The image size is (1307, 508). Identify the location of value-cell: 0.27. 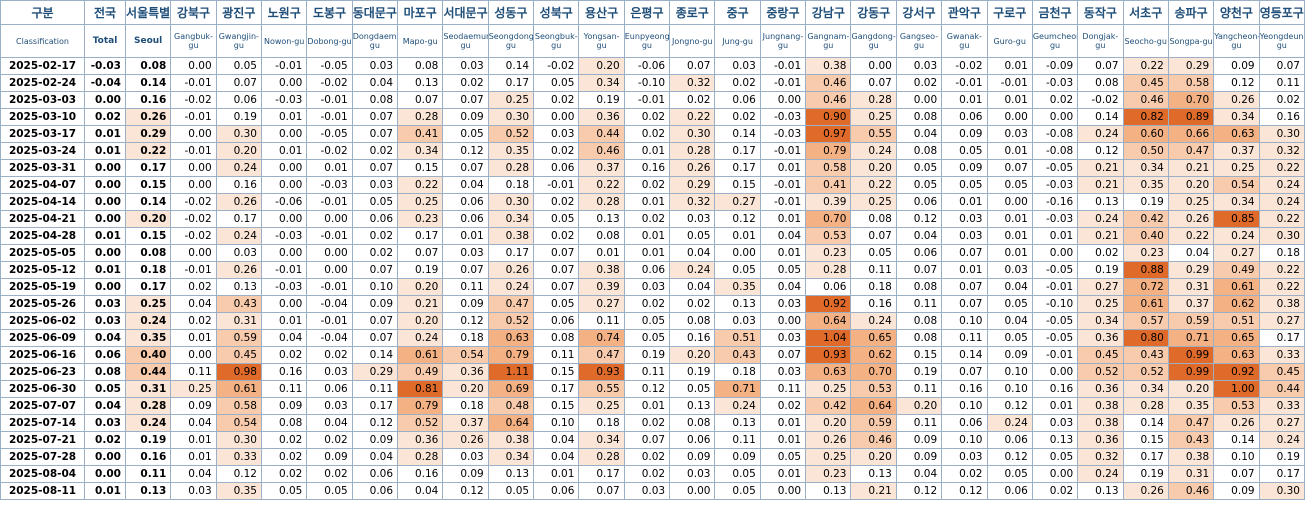
(1282, 423).